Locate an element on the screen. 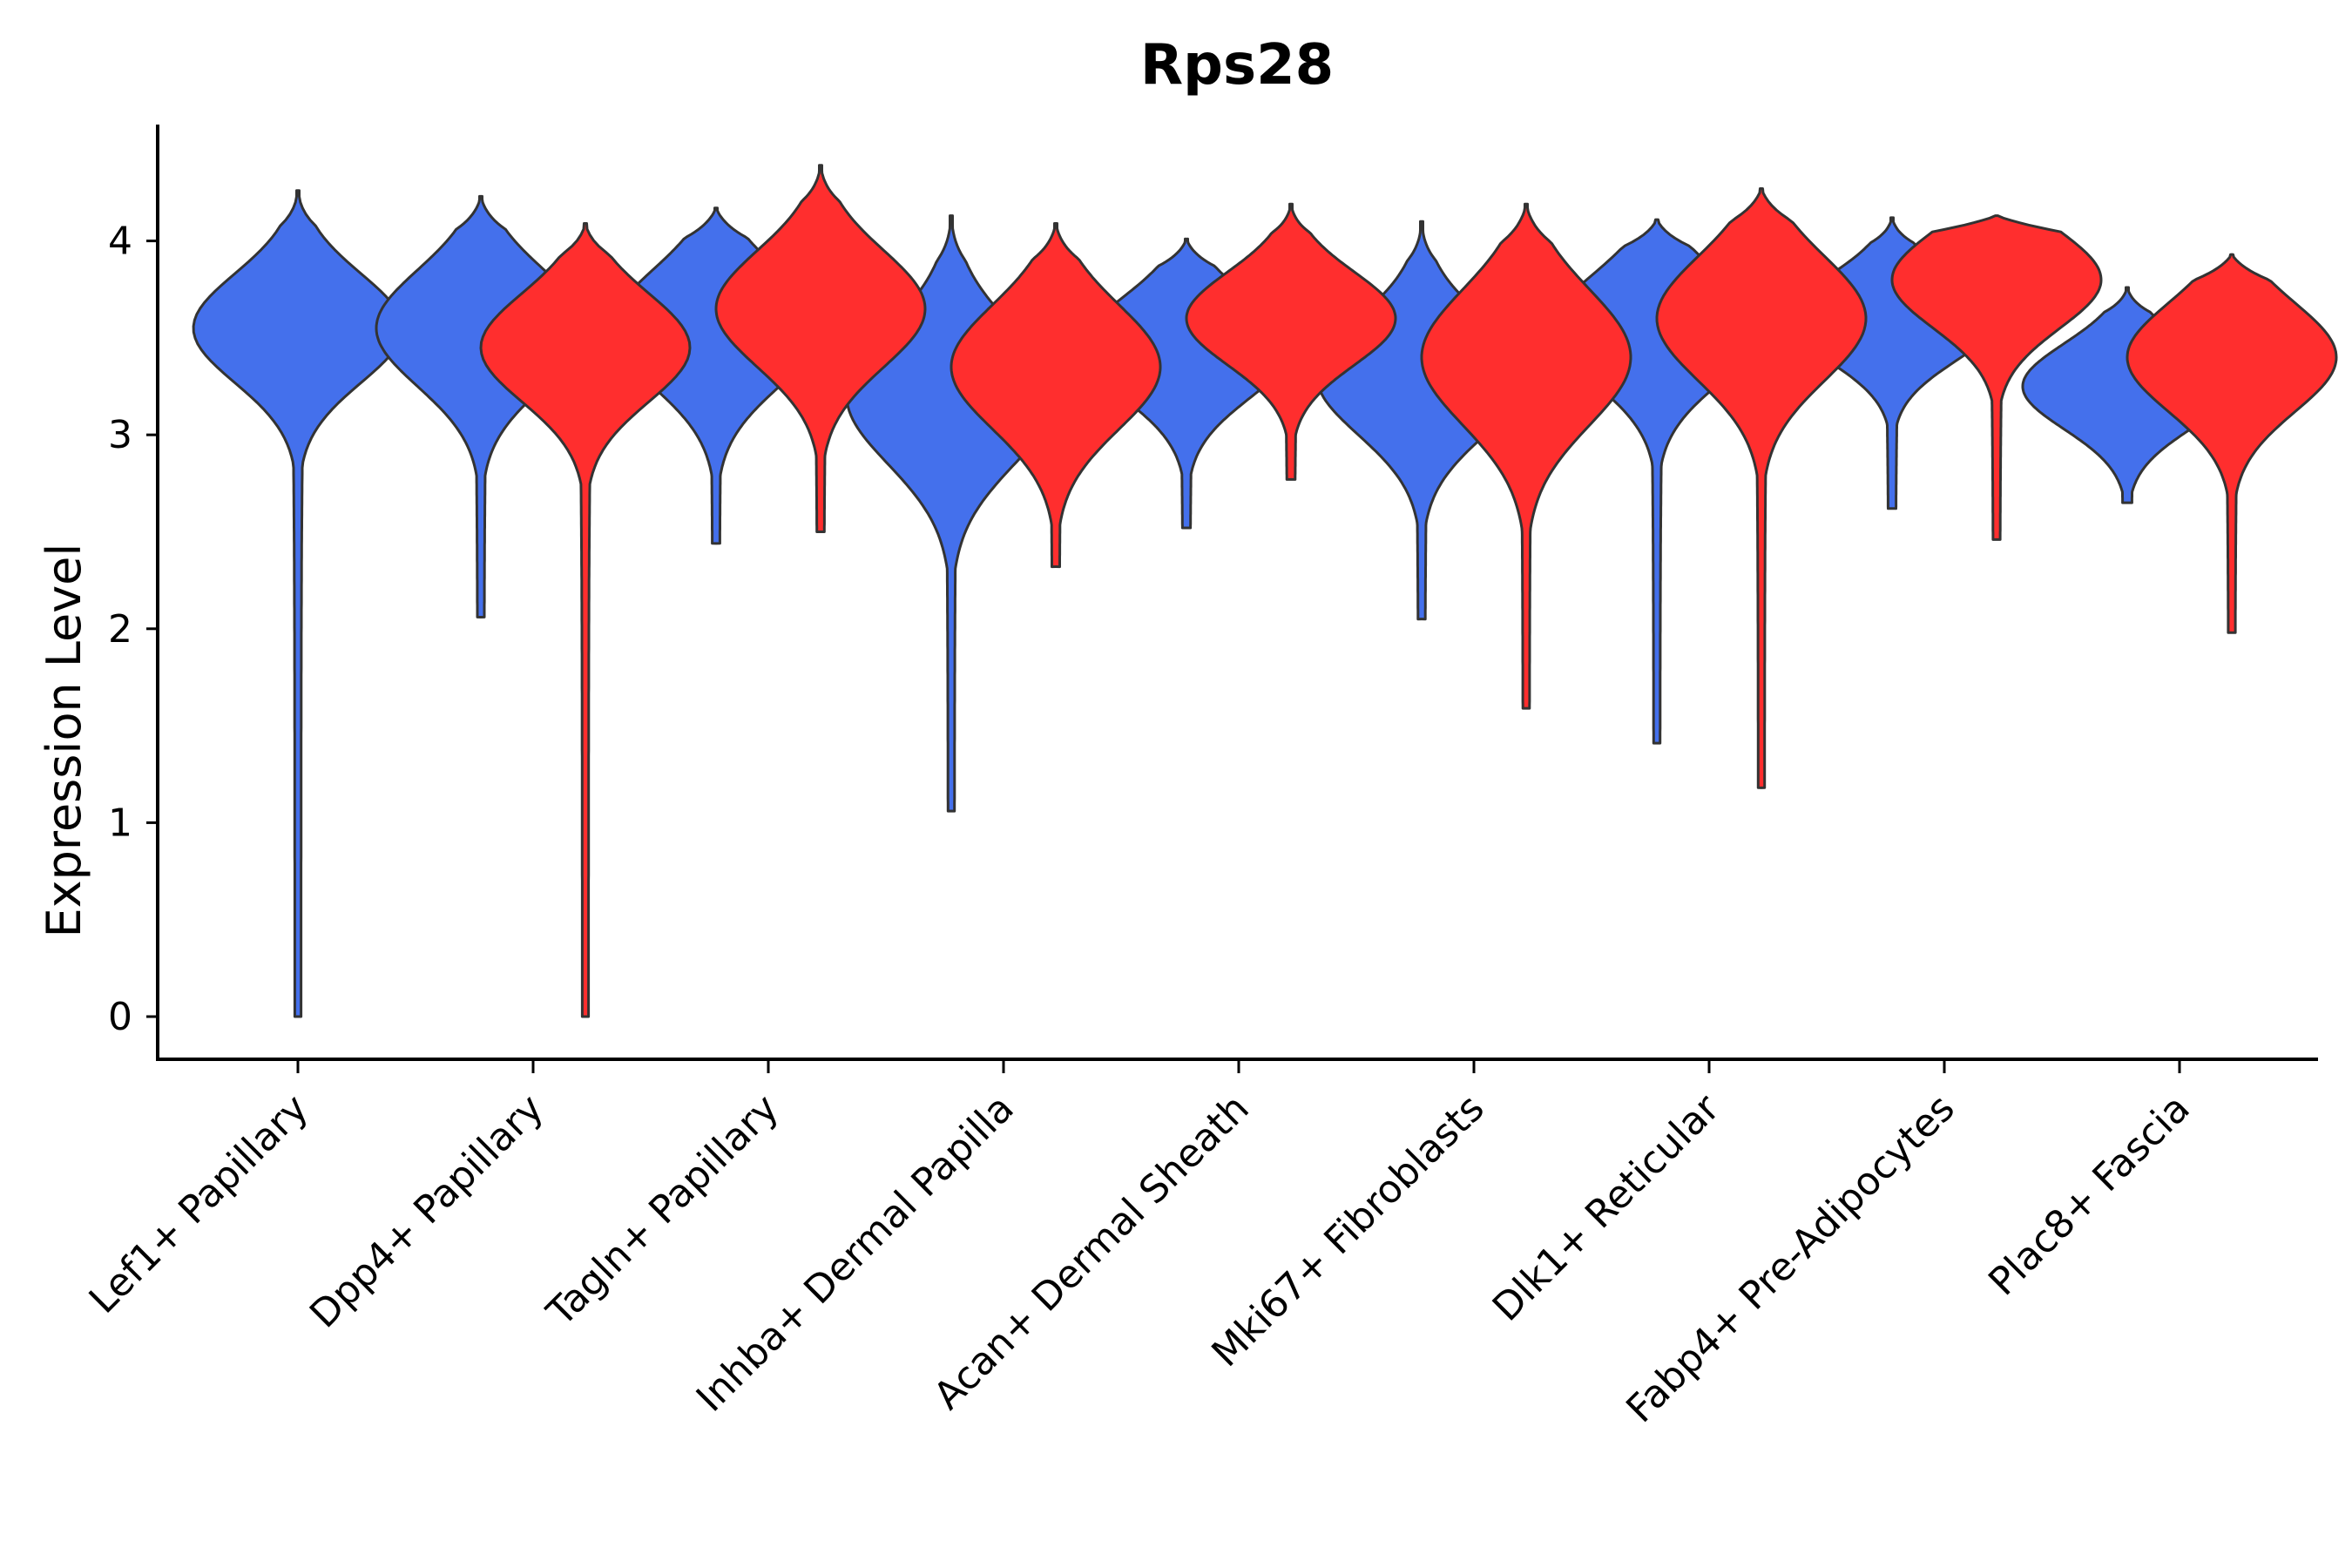  x-tick-label: Lef1+ Papillary is located at coordinates (199, 1204).